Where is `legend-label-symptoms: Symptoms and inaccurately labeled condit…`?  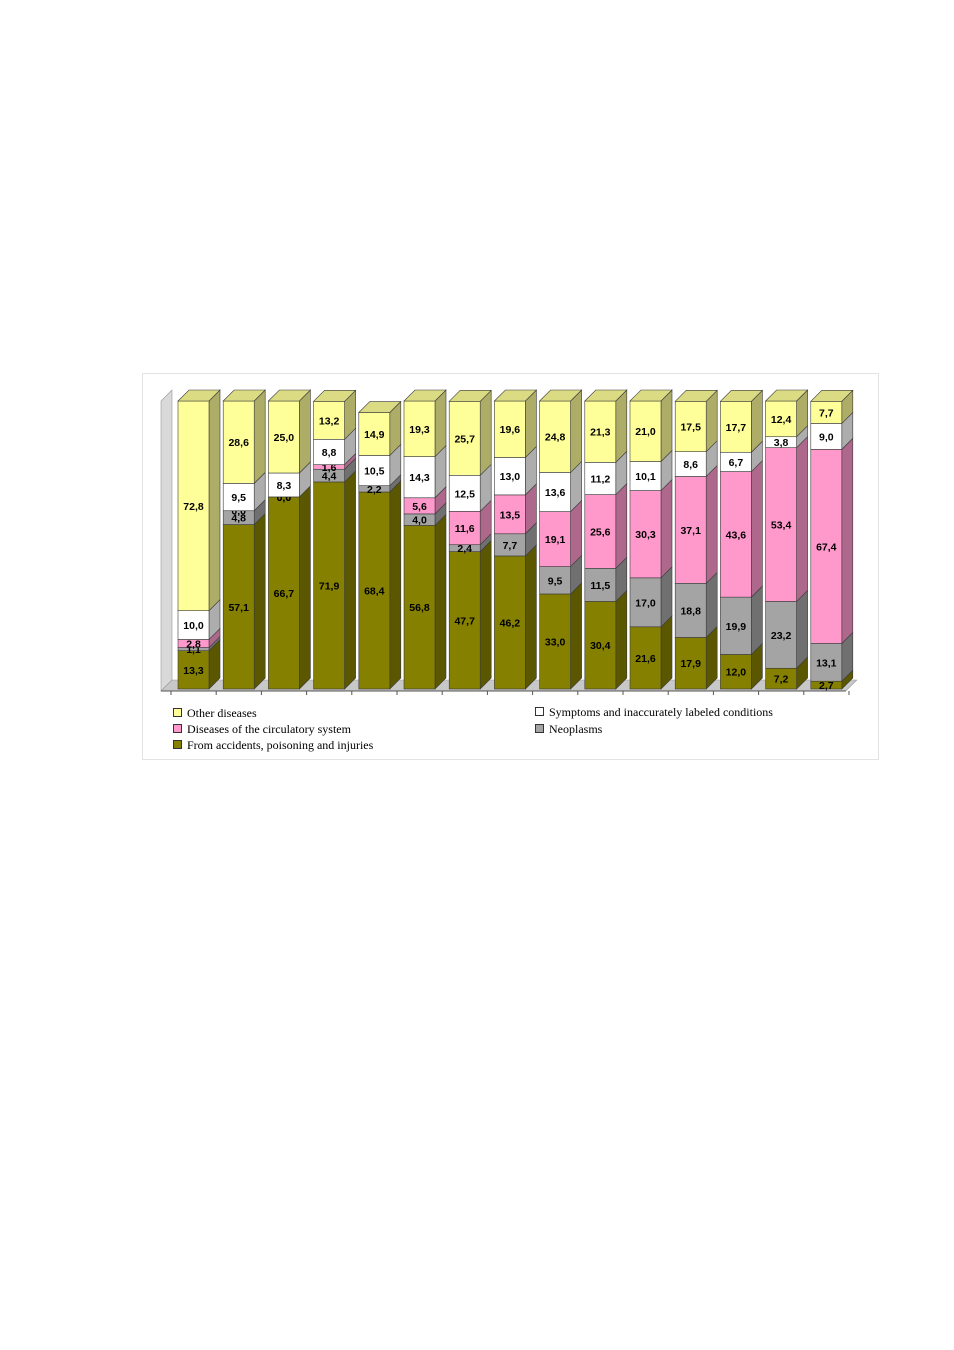
legend-label-symptoms: Symptoms and inaccurately labeled condit… is located at coordinates (661, 712).